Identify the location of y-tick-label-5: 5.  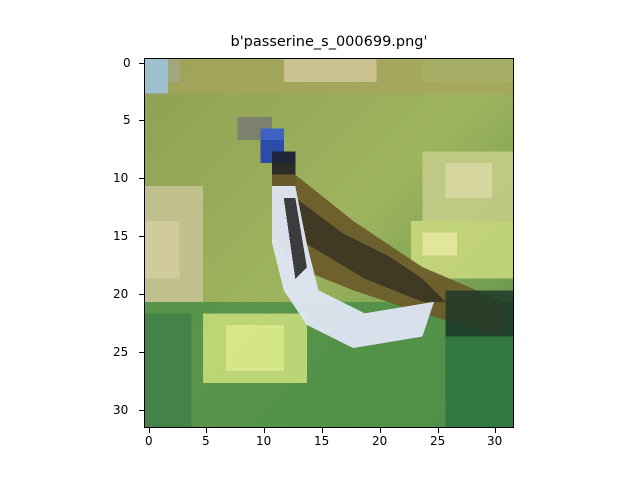
(127, 120).